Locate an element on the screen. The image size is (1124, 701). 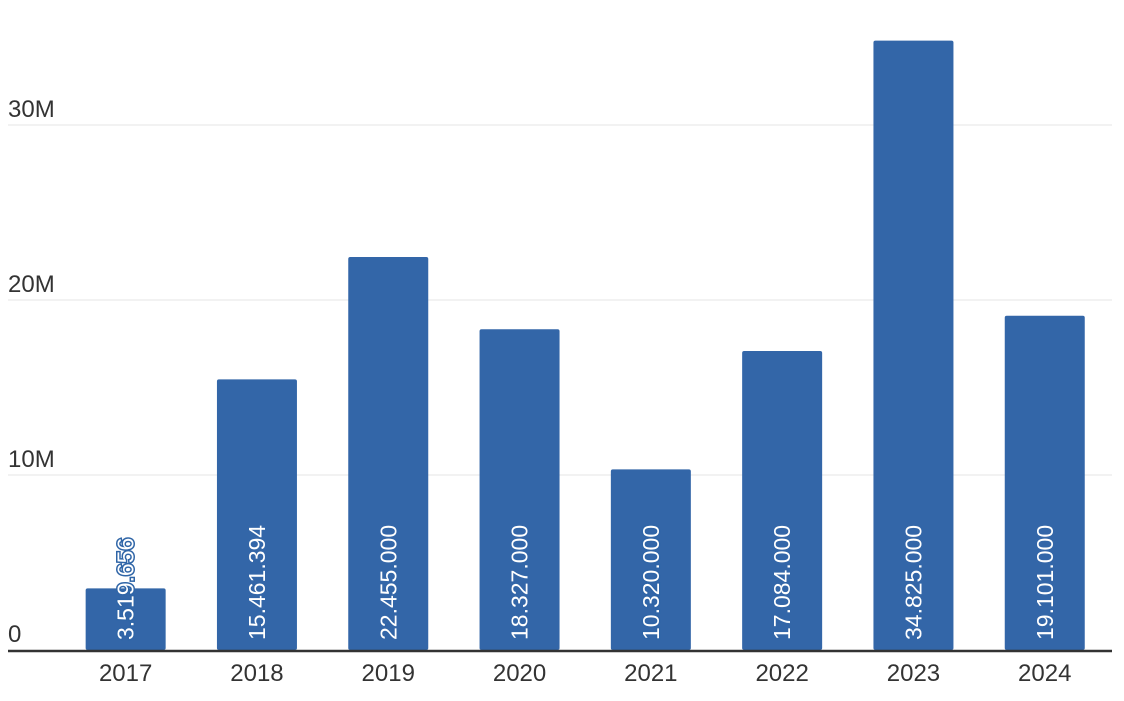
bar-2018 is located at coordinates (256, 514).